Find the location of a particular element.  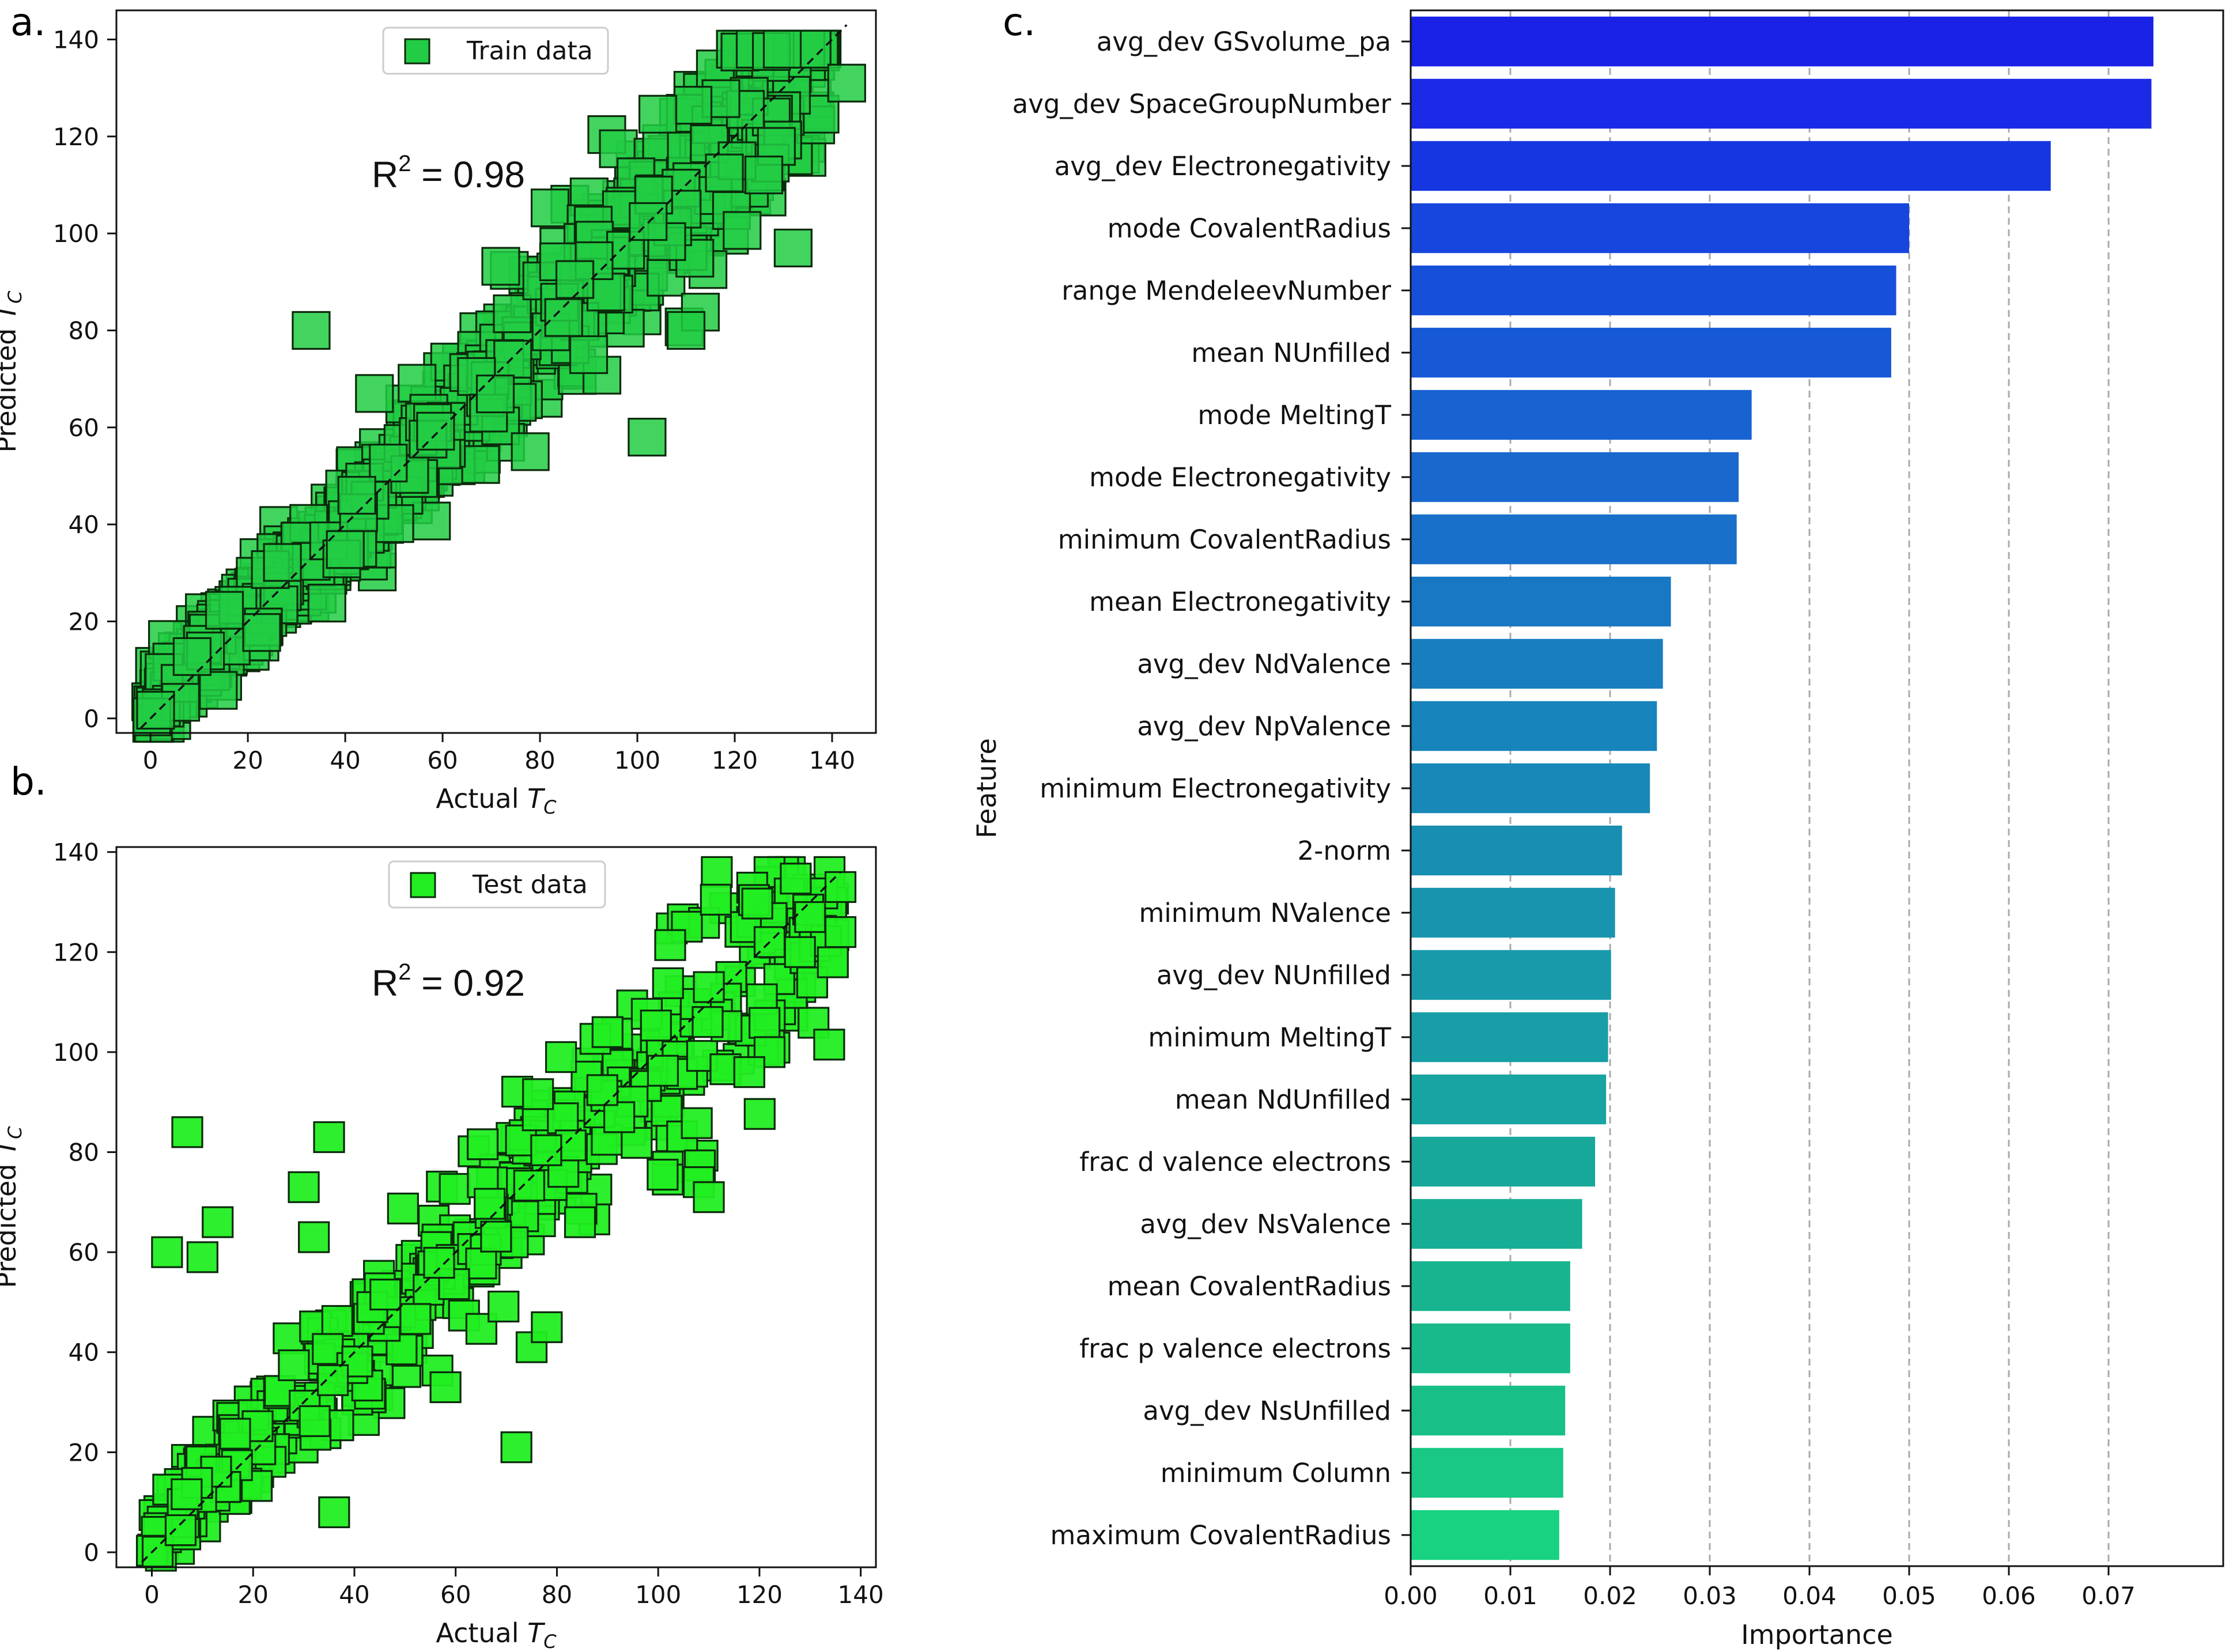

y-tick-label: 140 is located at coordinates (76, 39).